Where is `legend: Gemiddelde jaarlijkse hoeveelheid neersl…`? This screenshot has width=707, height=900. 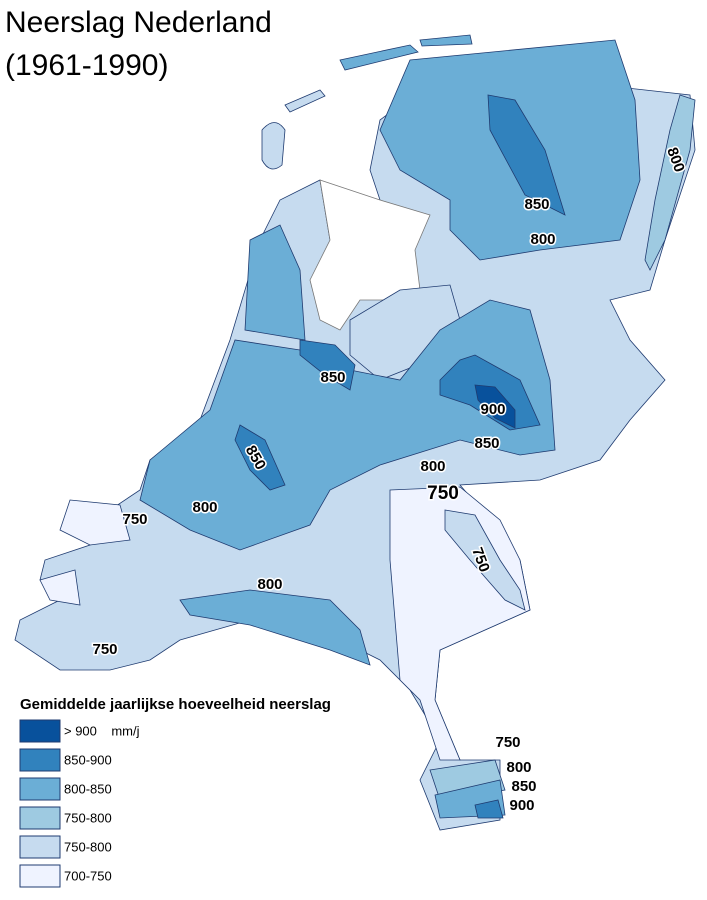
legend: Gemiddelde jaarlijkse hoeveelheid neersl… is located at coordinates (175, 792).